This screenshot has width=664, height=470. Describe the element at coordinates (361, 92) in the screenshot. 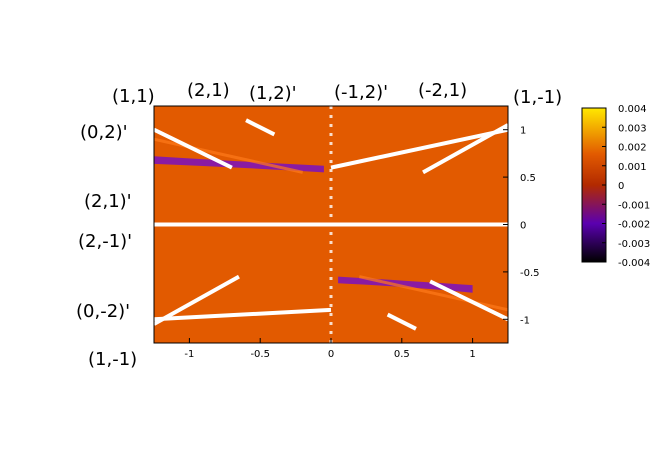

I see `annotation-label: (-1,2)'` at that location.